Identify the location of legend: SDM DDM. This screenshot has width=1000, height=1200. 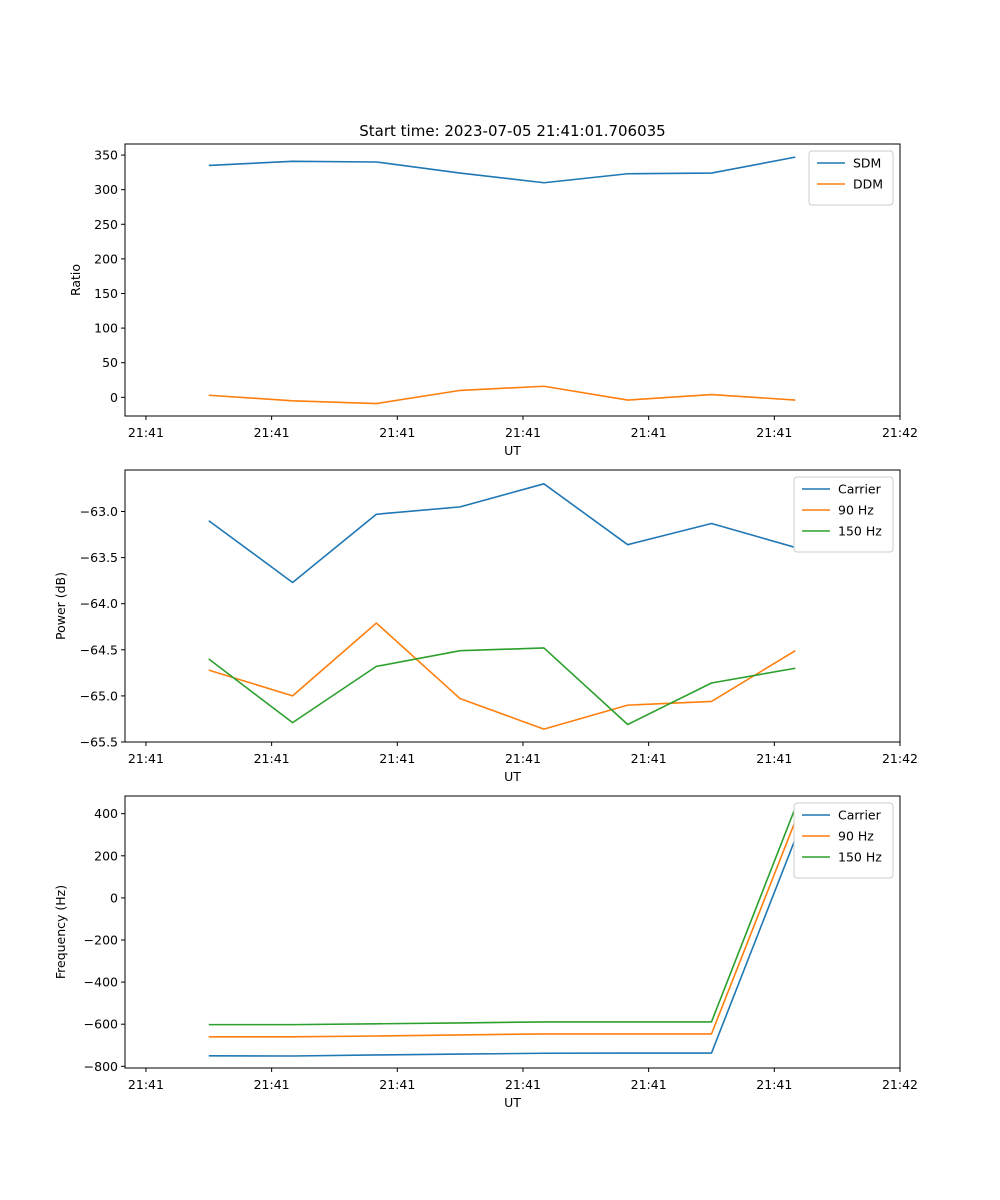
(851, 178).